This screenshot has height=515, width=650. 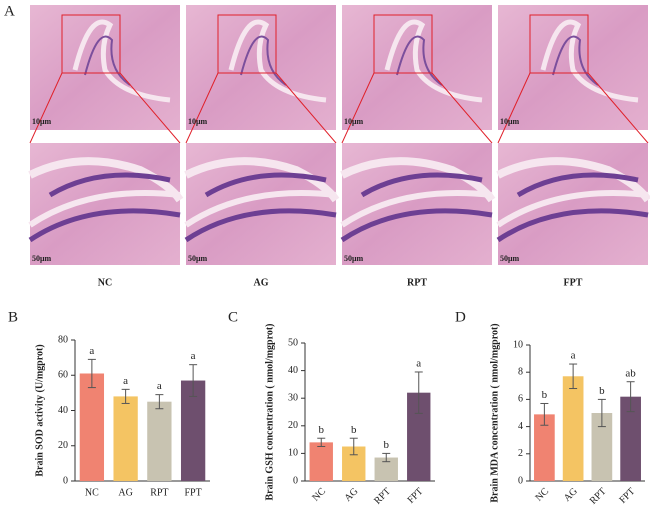 I want to click on y-axis-label: Brain SOD activity (U/mgprot), so click(x=39, y=410).